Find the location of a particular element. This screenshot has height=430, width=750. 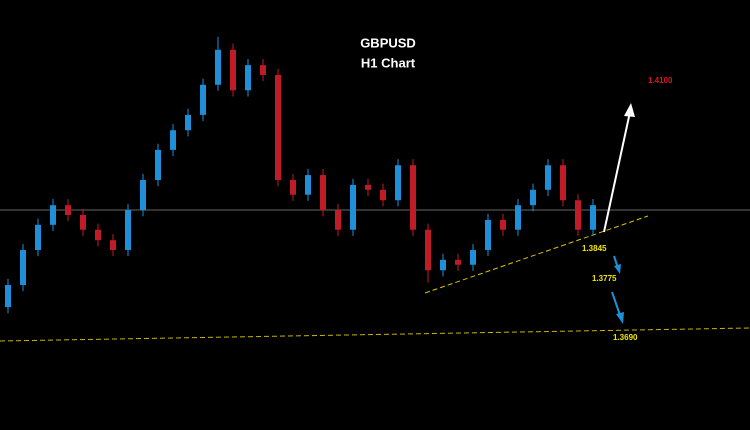

annotation: 1.3775 is located at coordinates (604, 278).